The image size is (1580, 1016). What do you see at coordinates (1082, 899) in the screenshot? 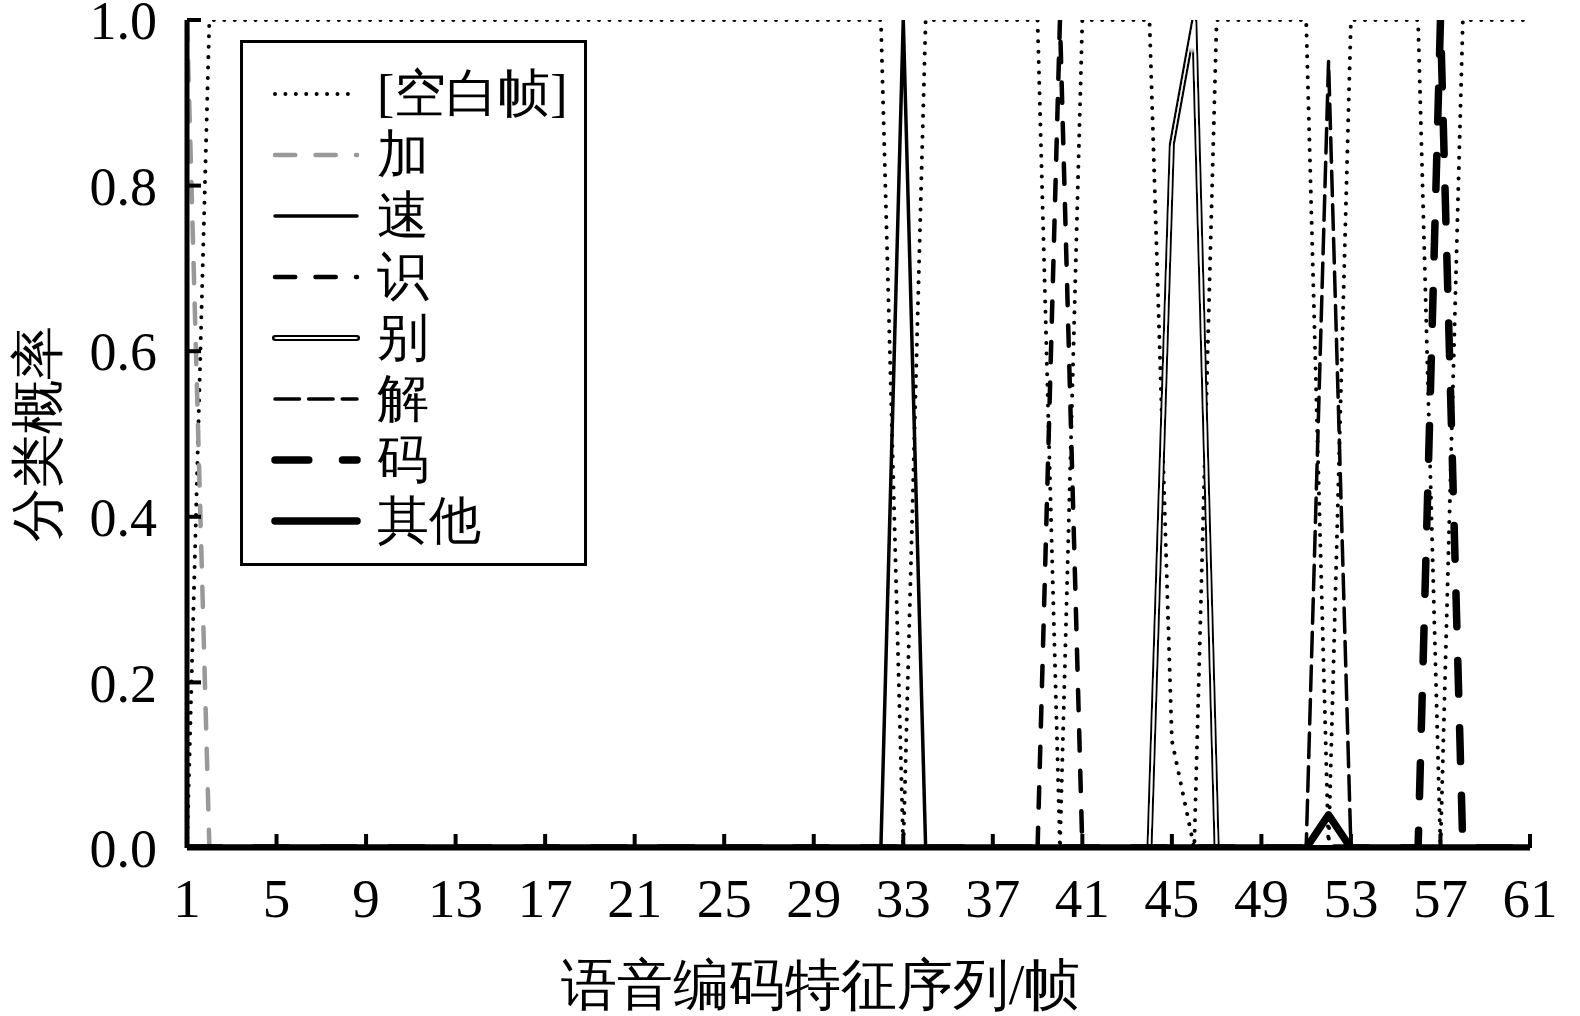
I see `x-tick-label: 41` at bounding box center [1082, 899].